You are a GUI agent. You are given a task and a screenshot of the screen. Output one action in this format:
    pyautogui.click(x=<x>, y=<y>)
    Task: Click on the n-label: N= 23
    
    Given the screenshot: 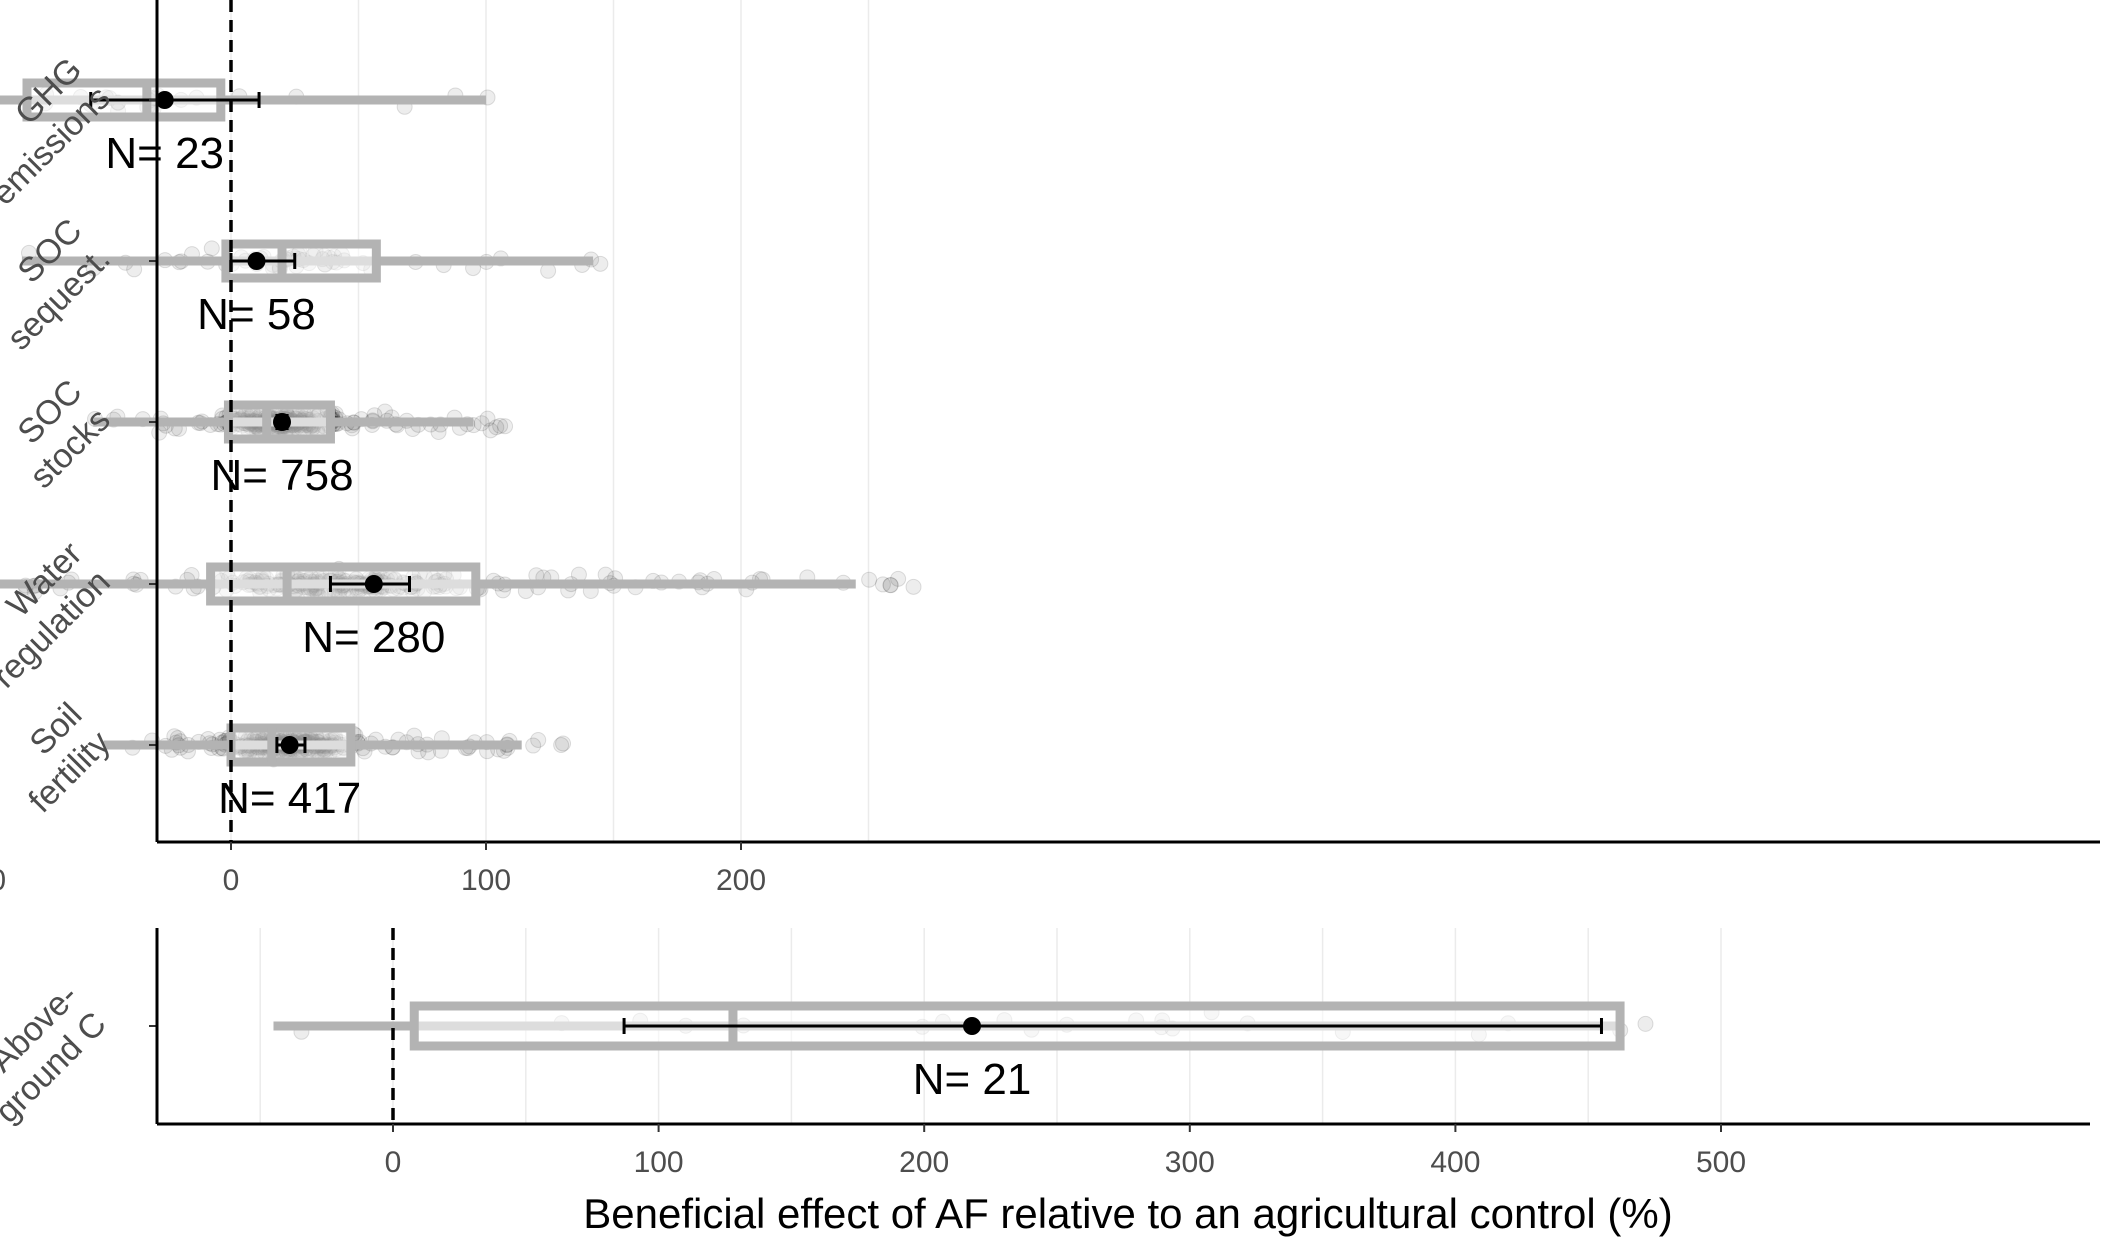 What is the action you would take?
    pyautogui.click(x=164, y=153)
    